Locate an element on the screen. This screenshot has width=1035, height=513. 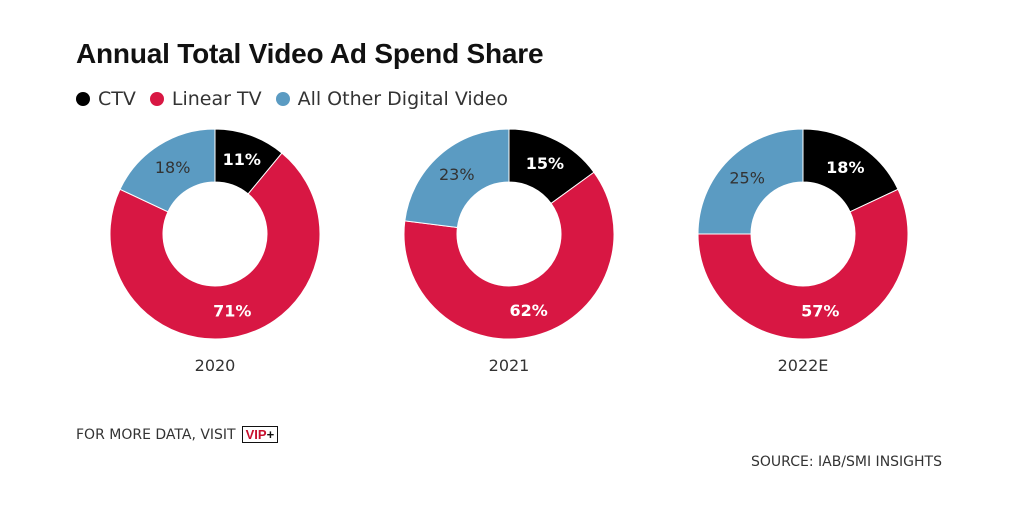
chart-title: Annual Total Video Ad Spend Share is located at coordinates (310, 53).